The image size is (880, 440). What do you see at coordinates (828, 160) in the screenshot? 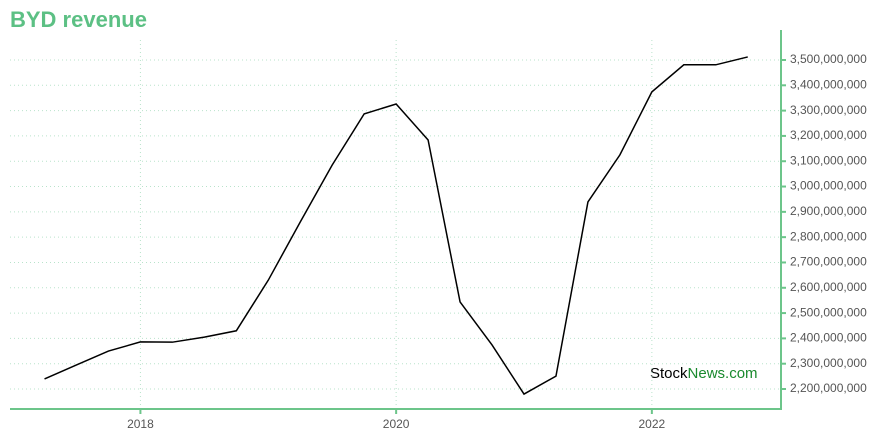
I see `y-tick-label: 3,100,000,000` at bounding box center [828, 160].